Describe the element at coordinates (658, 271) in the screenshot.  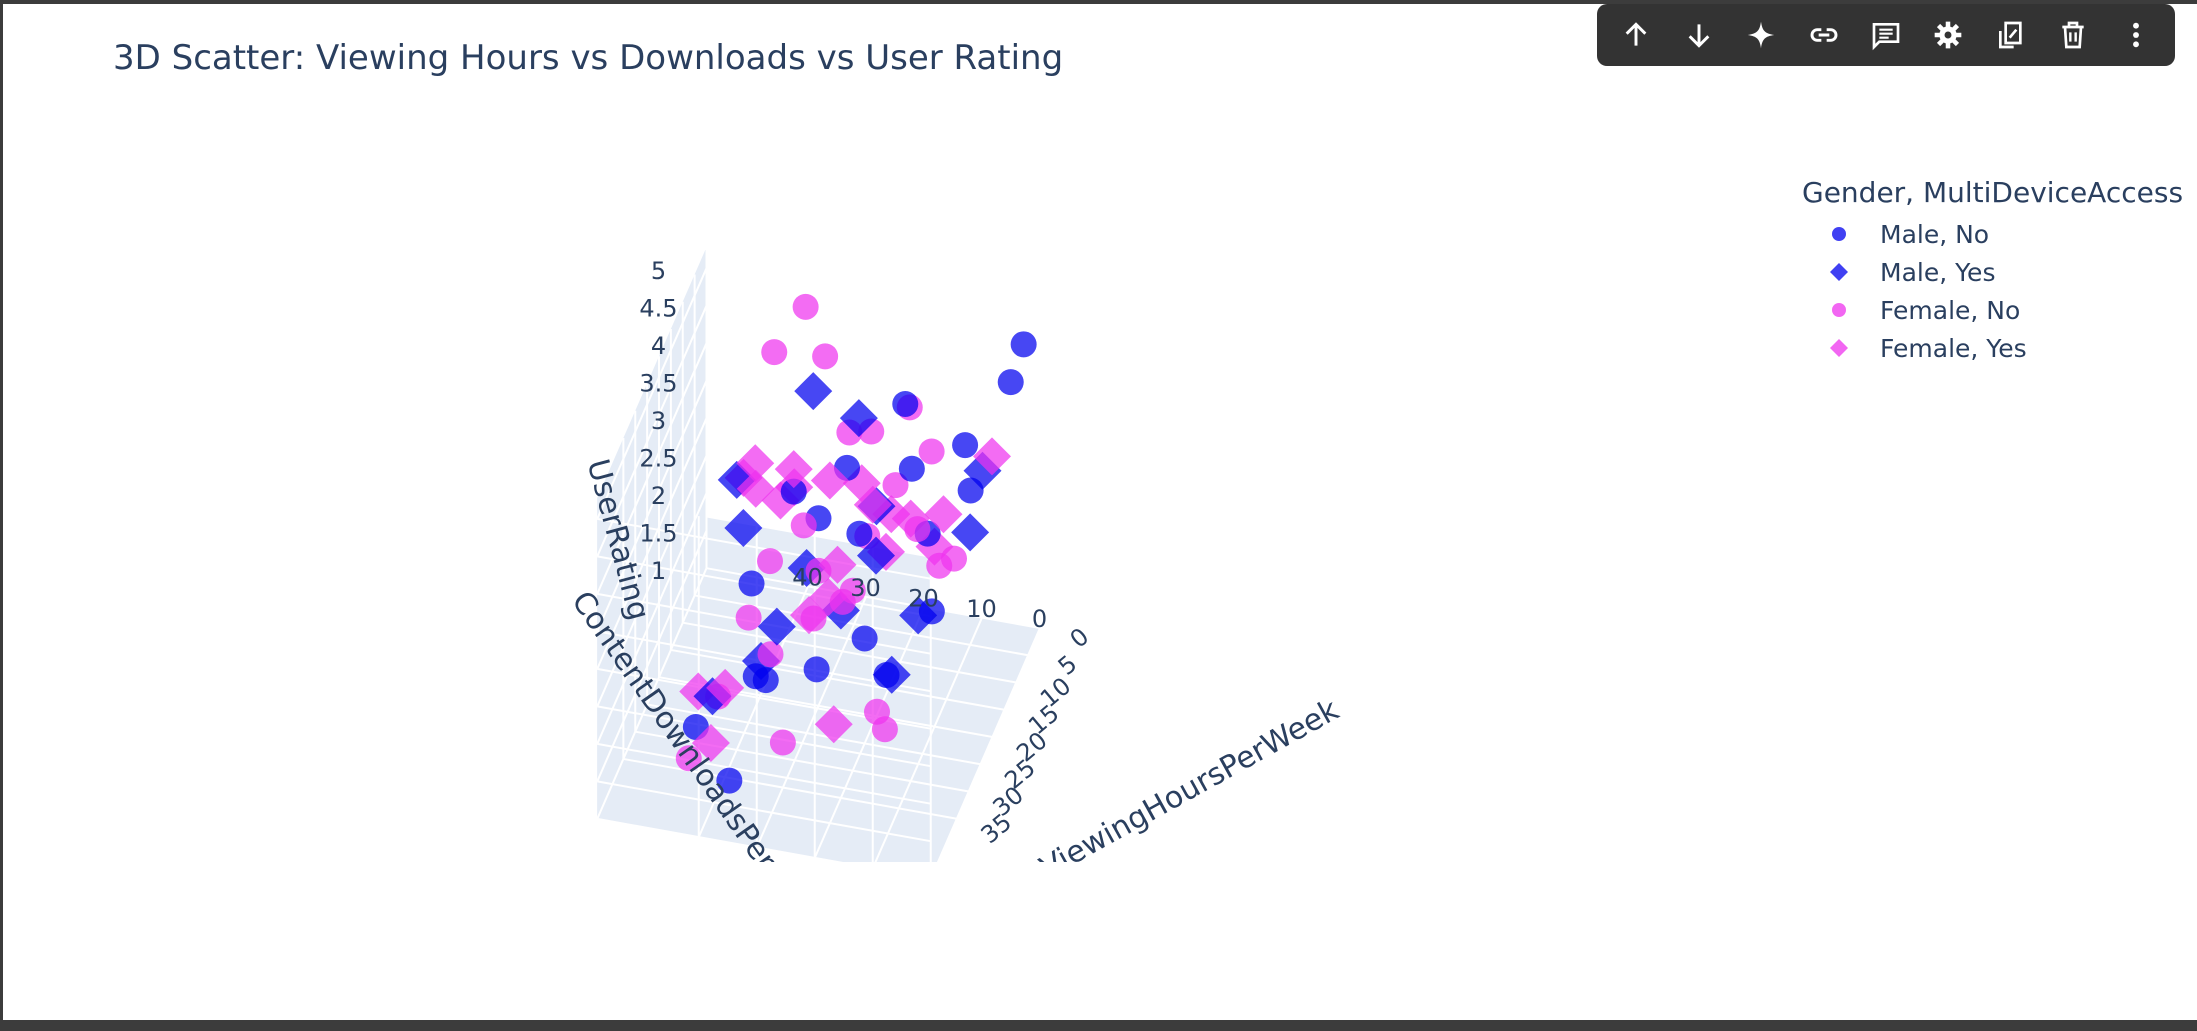
I see `z-tick-label: 5` at that location.